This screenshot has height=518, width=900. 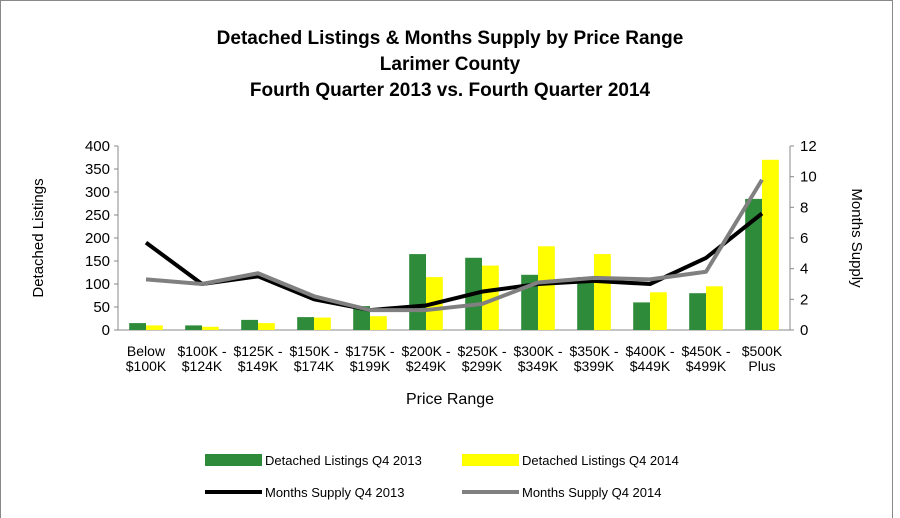 What do you see at coordinates (482, 366) in the screenshot?
I see `x-tick-label: $299K` at bounding box center [482, 366].